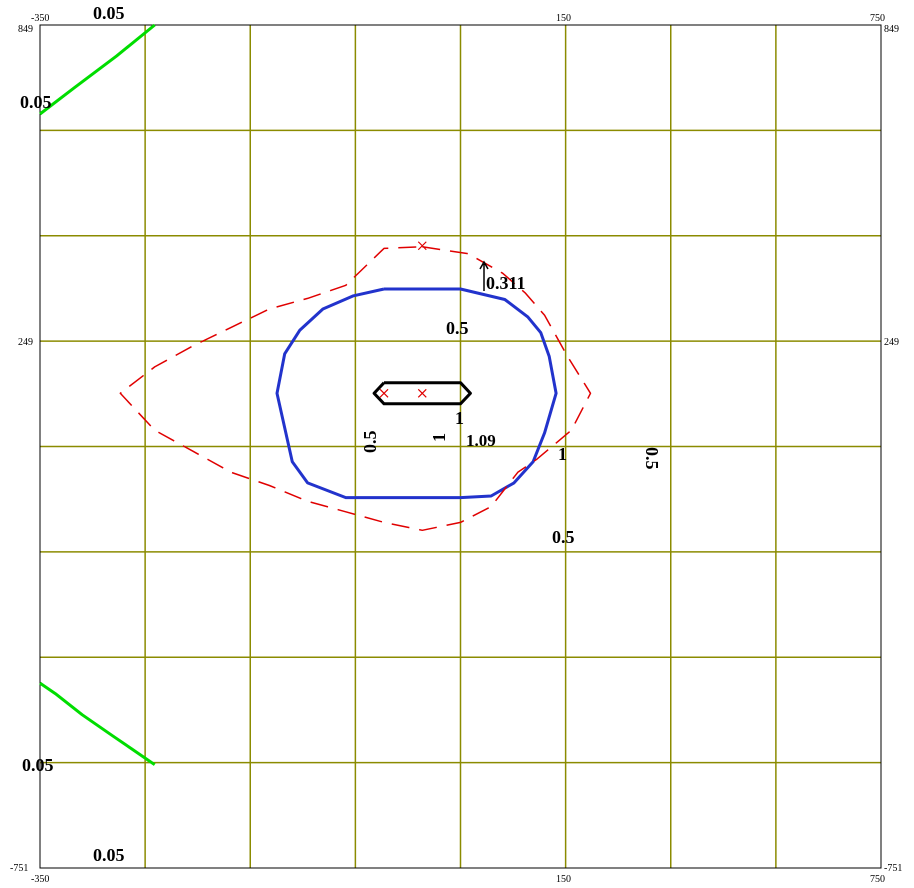 Image resolution: width=914 pixels, height=888 pixels. Describe the element at coordinates (36, 102) in the screenshot. I see `label-green-top-b: 0.05` at that location.